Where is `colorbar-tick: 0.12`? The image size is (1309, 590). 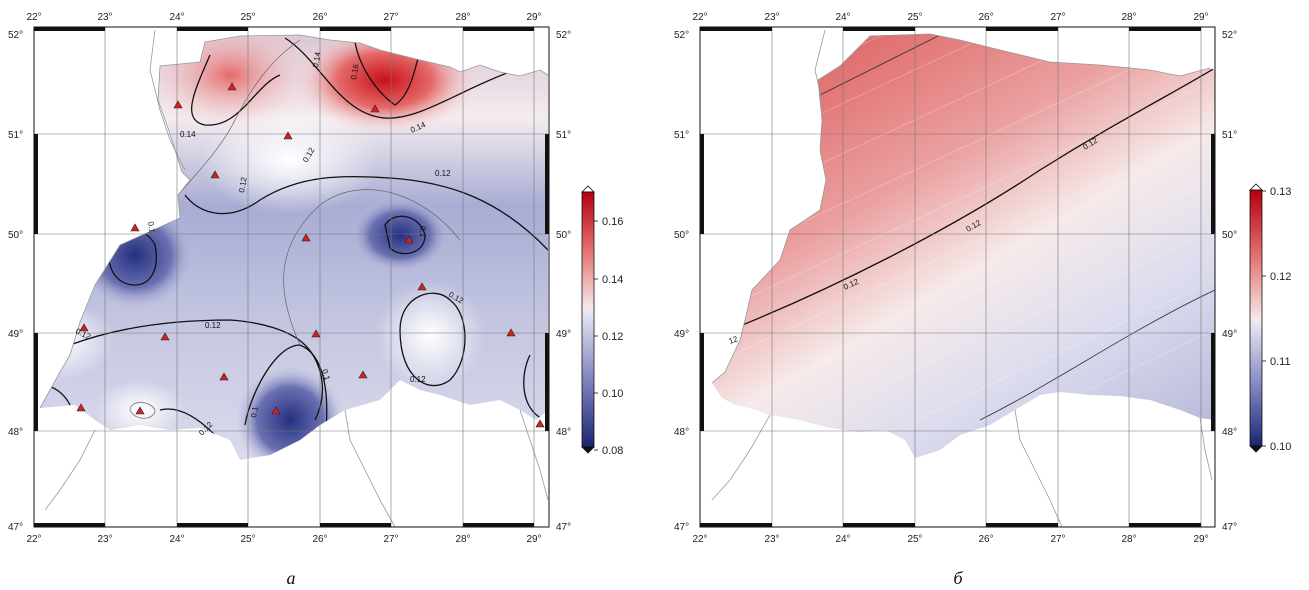 colorbar-tick: 0.12 is located at coordinates (612, 337).